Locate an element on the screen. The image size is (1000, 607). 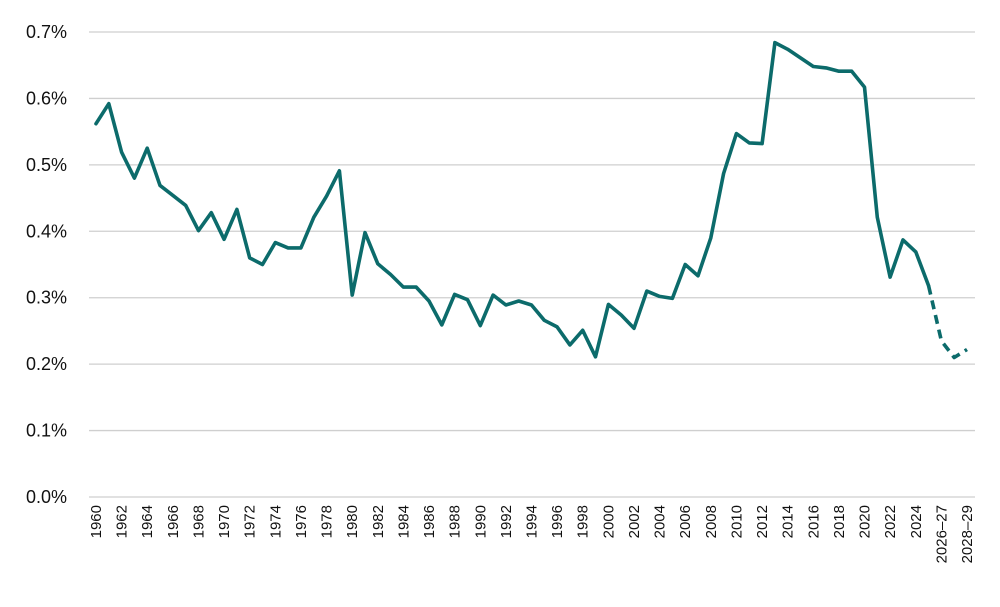
x-tick-label: 2022 is located at coordinates (890, 521).